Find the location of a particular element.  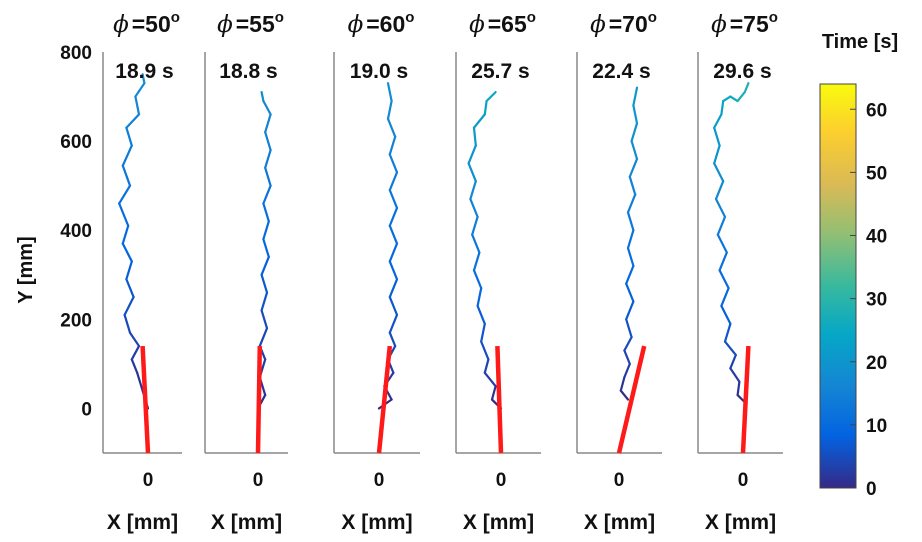

y-tick-label: 600 is located at coordinates (76, 142).